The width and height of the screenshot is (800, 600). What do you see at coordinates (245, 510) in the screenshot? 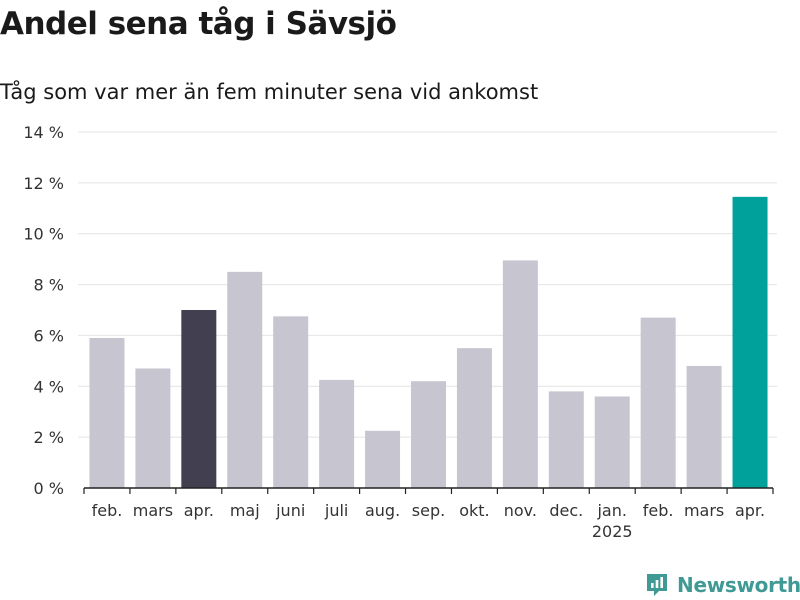
I see `x-tick-label: maj` at bounding box center [245, 510].